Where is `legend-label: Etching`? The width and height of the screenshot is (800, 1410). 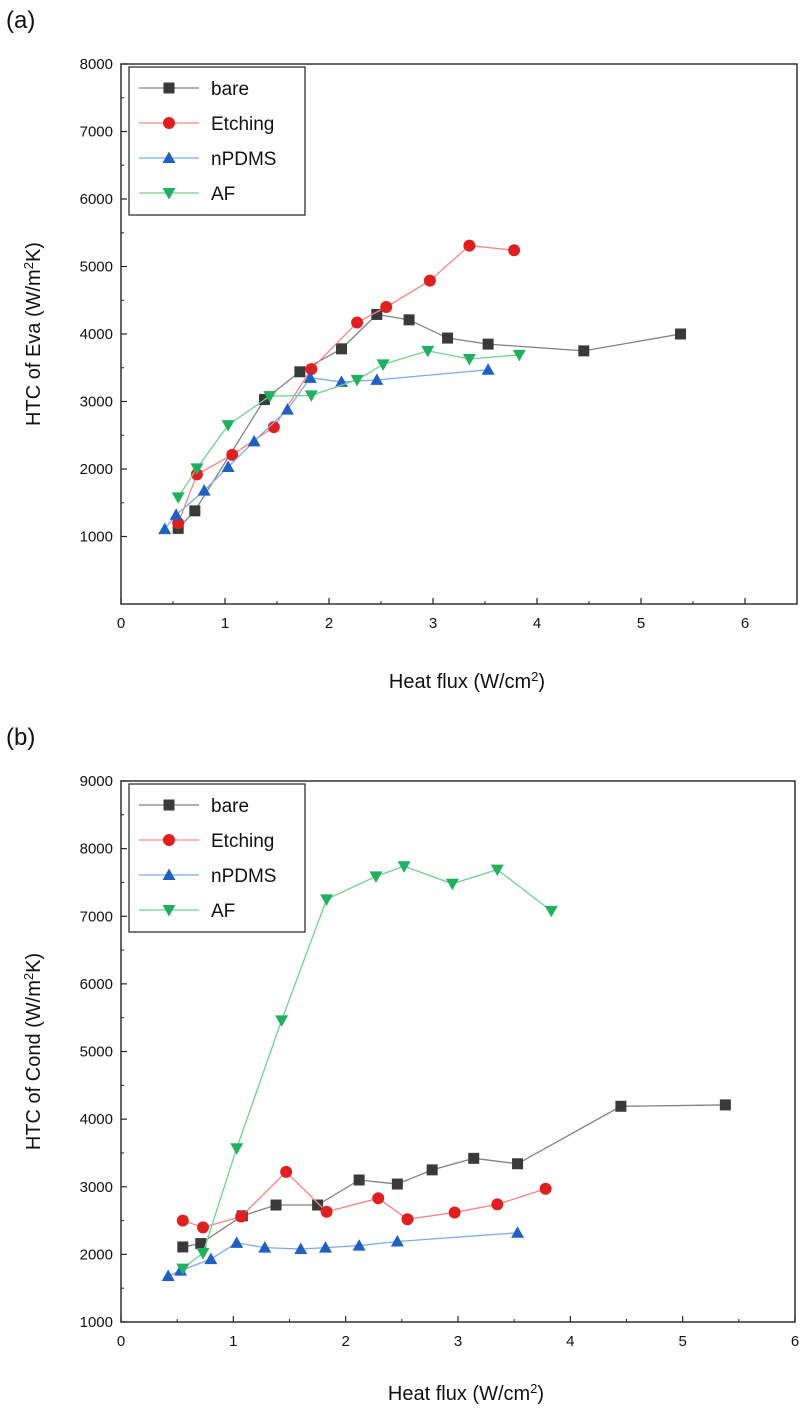
legend-label: Etching is located at coordinates (242, 124).